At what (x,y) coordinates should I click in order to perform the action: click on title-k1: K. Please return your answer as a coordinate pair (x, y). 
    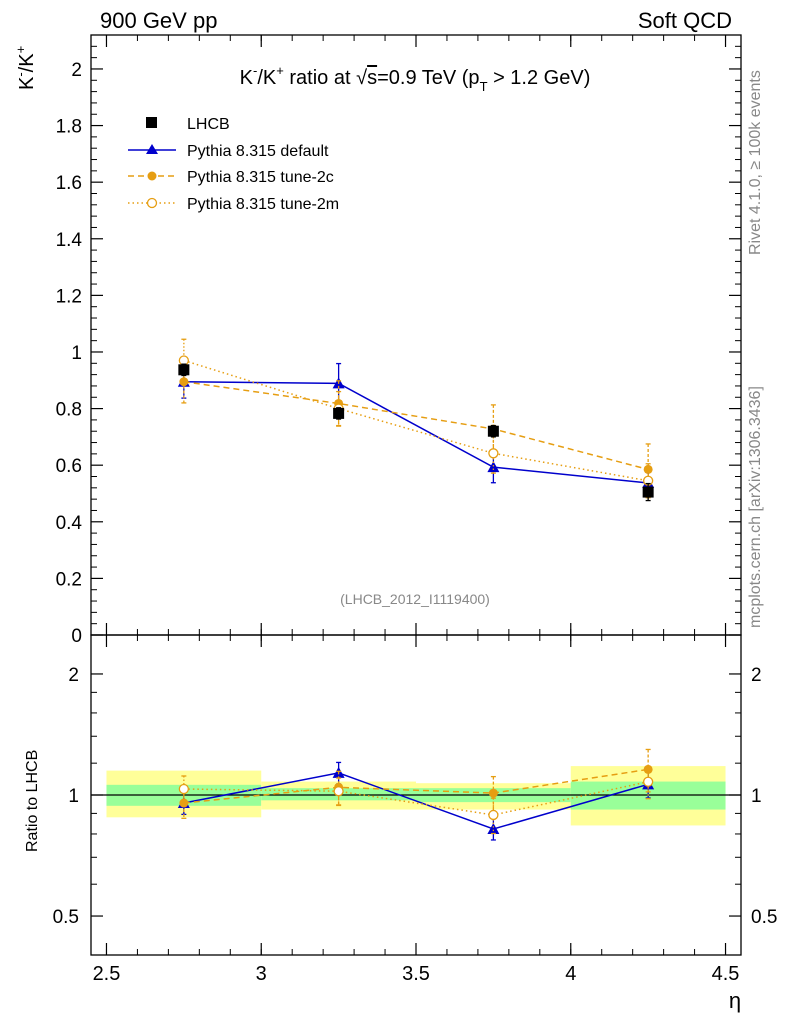
    Looking at the image, I should click on (247, 78).